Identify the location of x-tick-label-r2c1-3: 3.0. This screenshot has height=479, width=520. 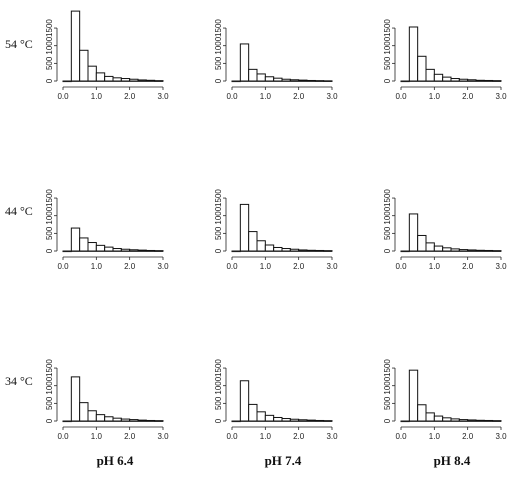
(163, 266).